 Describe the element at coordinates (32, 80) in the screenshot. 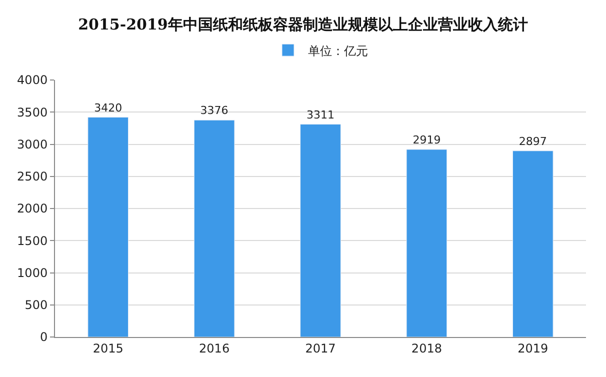

I see `y-tick-label: 4000` at that location.